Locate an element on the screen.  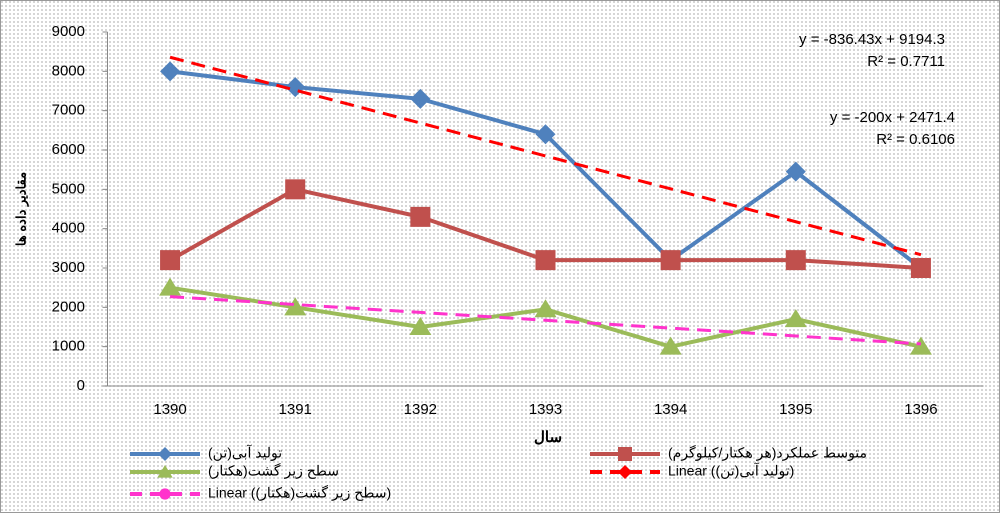
y-tick-label: 2000 is located at coordinates (68, 306).